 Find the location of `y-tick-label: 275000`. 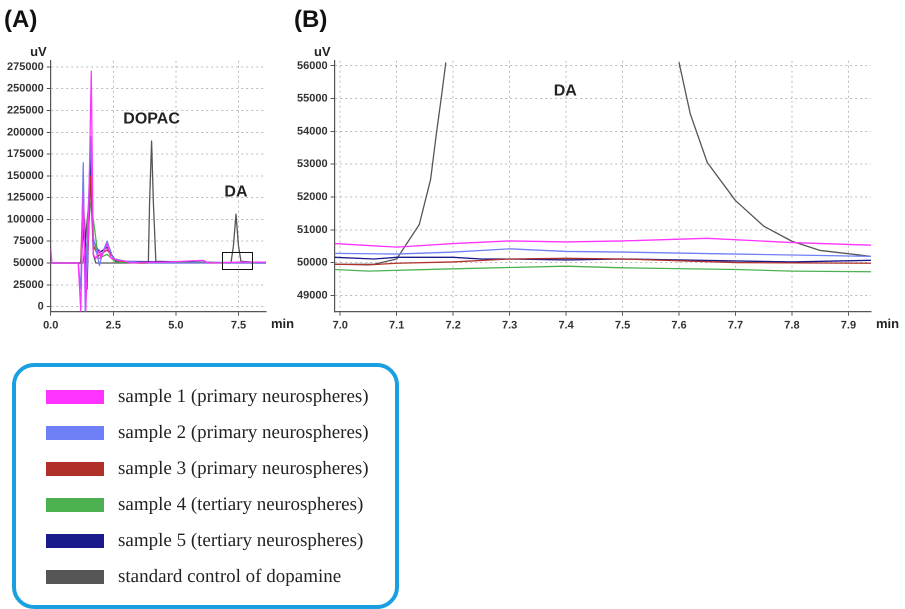

y-tick-label: 275000 is located at coordinates (25, 66).